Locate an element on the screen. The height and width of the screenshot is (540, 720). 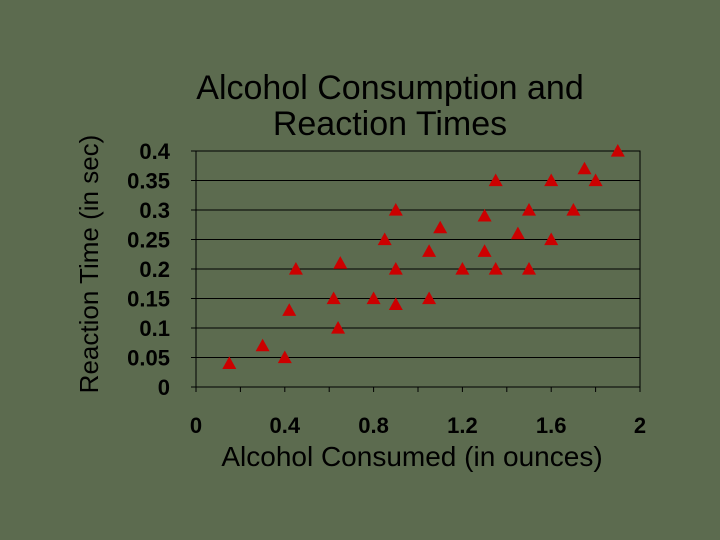
y-tick-label: 0.15 is located at coordinates (148, 299).